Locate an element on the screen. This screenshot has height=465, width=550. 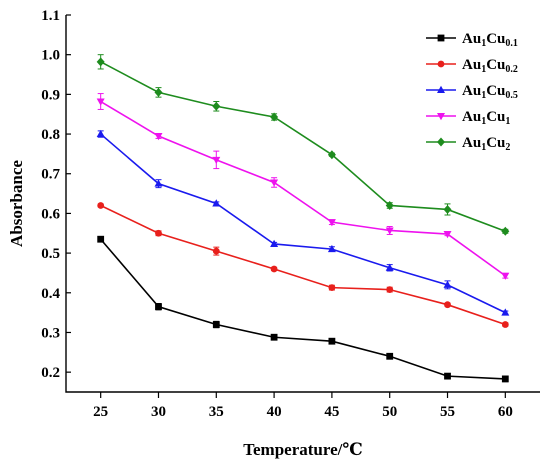
x-tick-label: 25 is located at coordinates (100, 412).